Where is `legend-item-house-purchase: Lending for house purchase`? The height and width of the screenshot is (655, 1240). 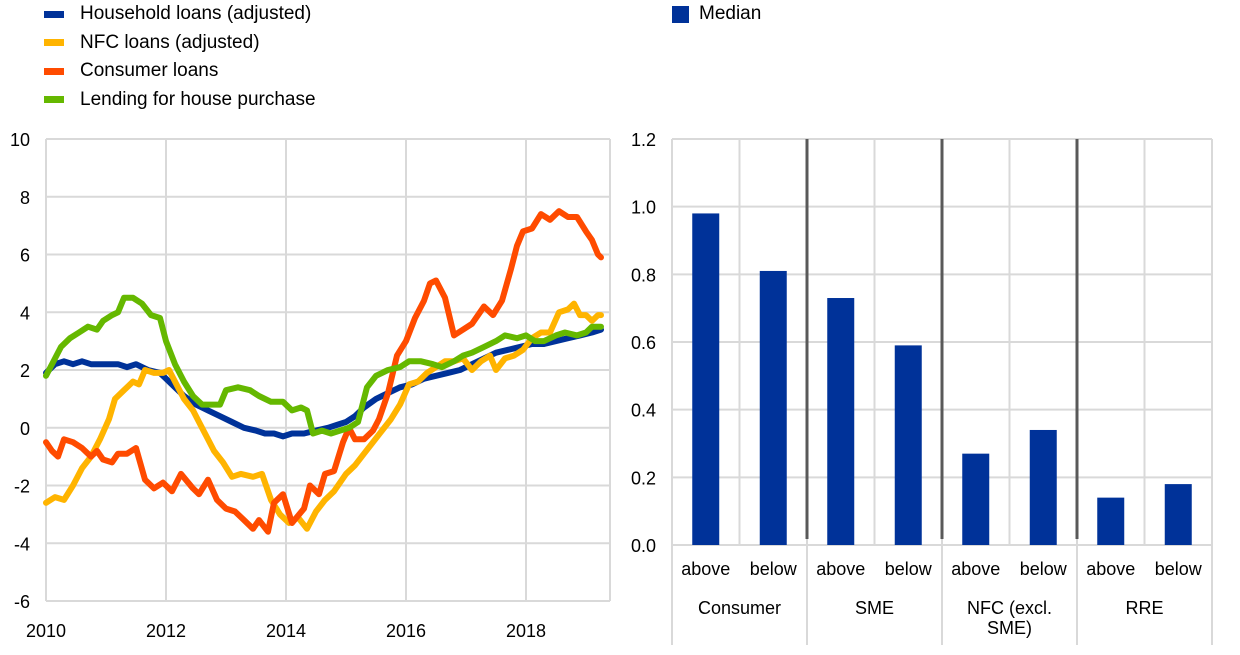
legend-item-house-purchase: Lending for house purchase is located at coordinates (180, 100).